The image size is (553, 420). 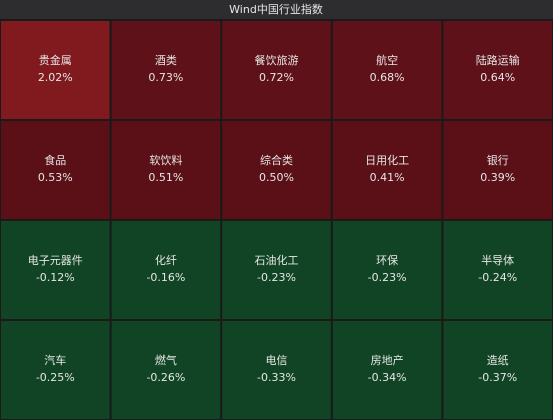 I want to click on tile-label: 综合类, so click(x=276, y=160).